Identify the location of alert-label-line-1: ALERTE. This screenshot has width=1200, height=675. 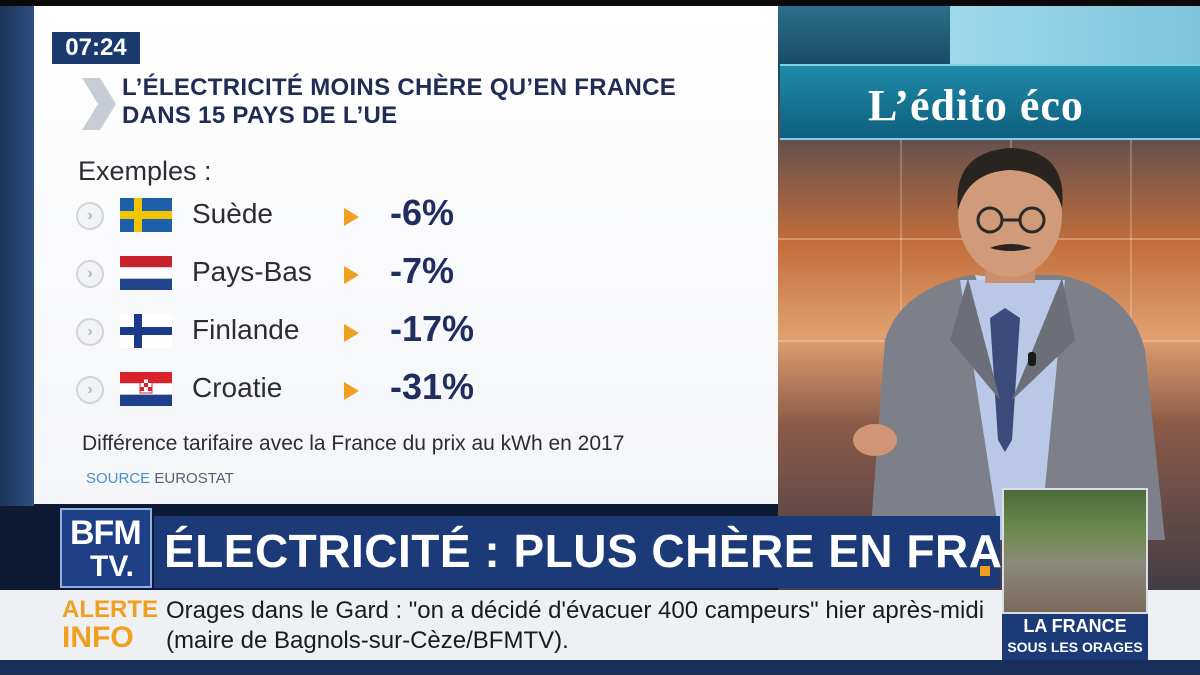
(110, 609).